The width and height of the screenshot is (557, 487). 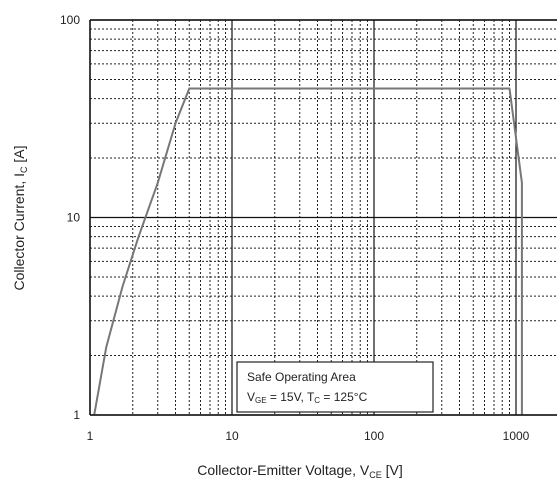 What do you see at coordinates (74, 218) in the screenshot?
I see `y-tick-label: 10` at bounding box center [74, 218].